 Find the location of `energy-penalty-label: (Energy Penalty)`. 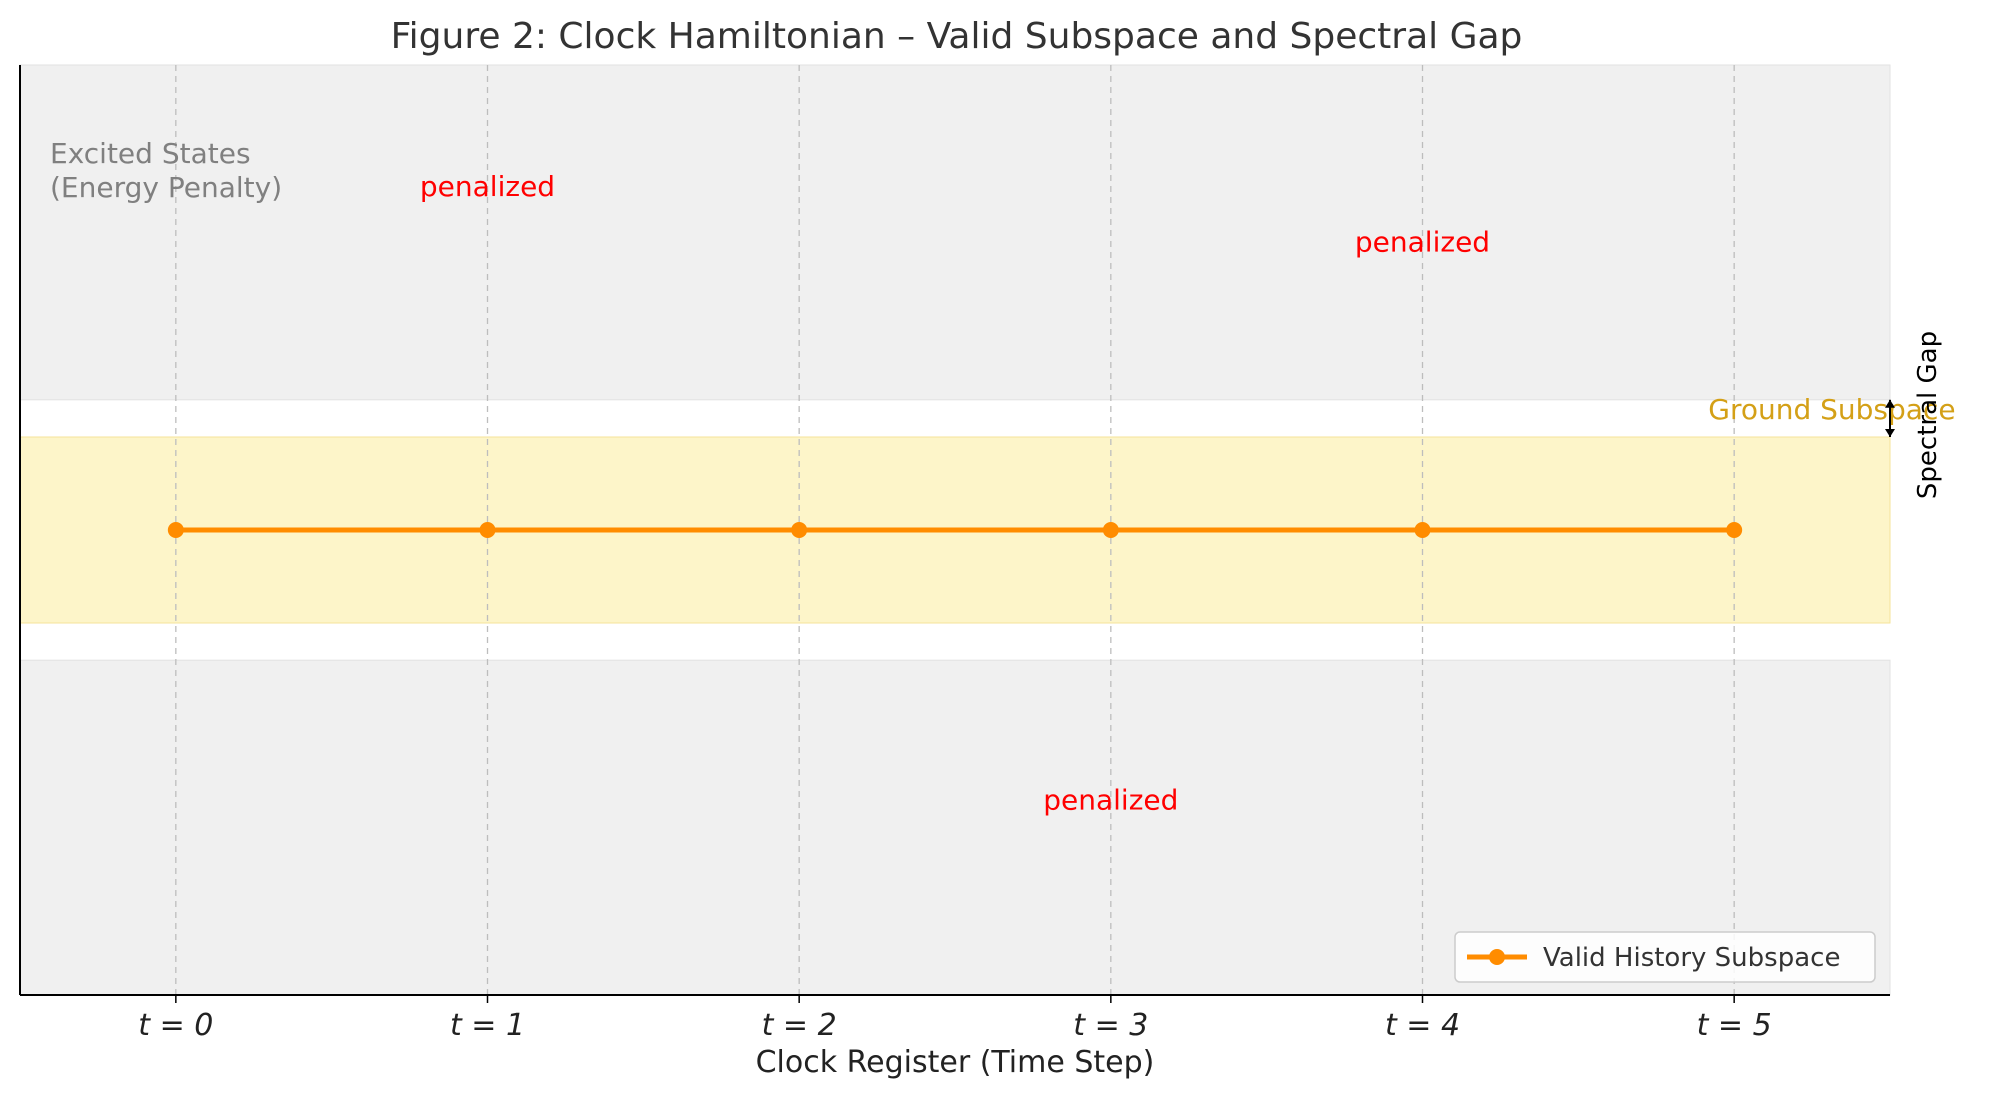

energy-penalty-label: (Energy Penalty) is located at coordinates (166, 187).